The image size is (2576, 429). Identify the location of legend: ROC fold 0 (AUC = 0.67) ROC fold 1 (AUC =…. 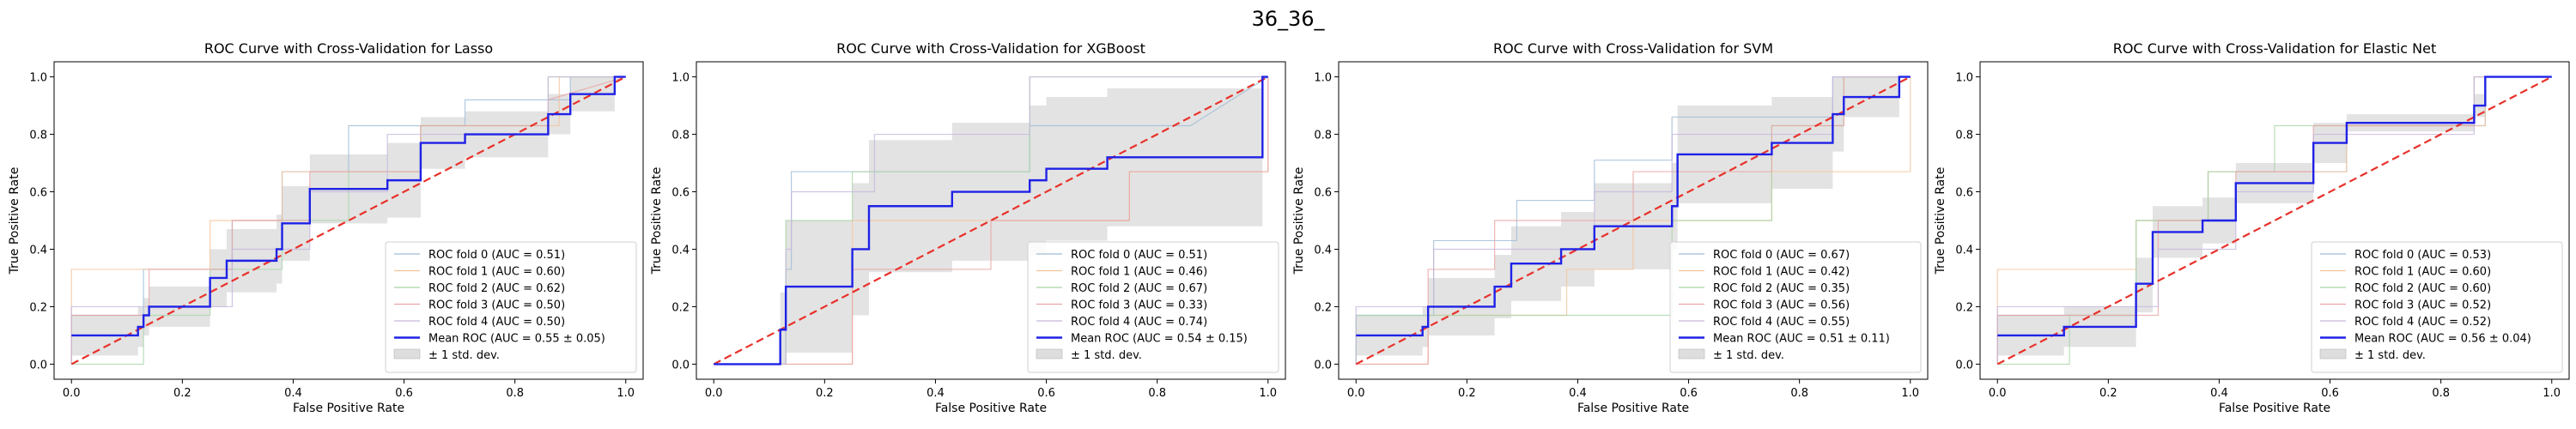
(1795, 307).